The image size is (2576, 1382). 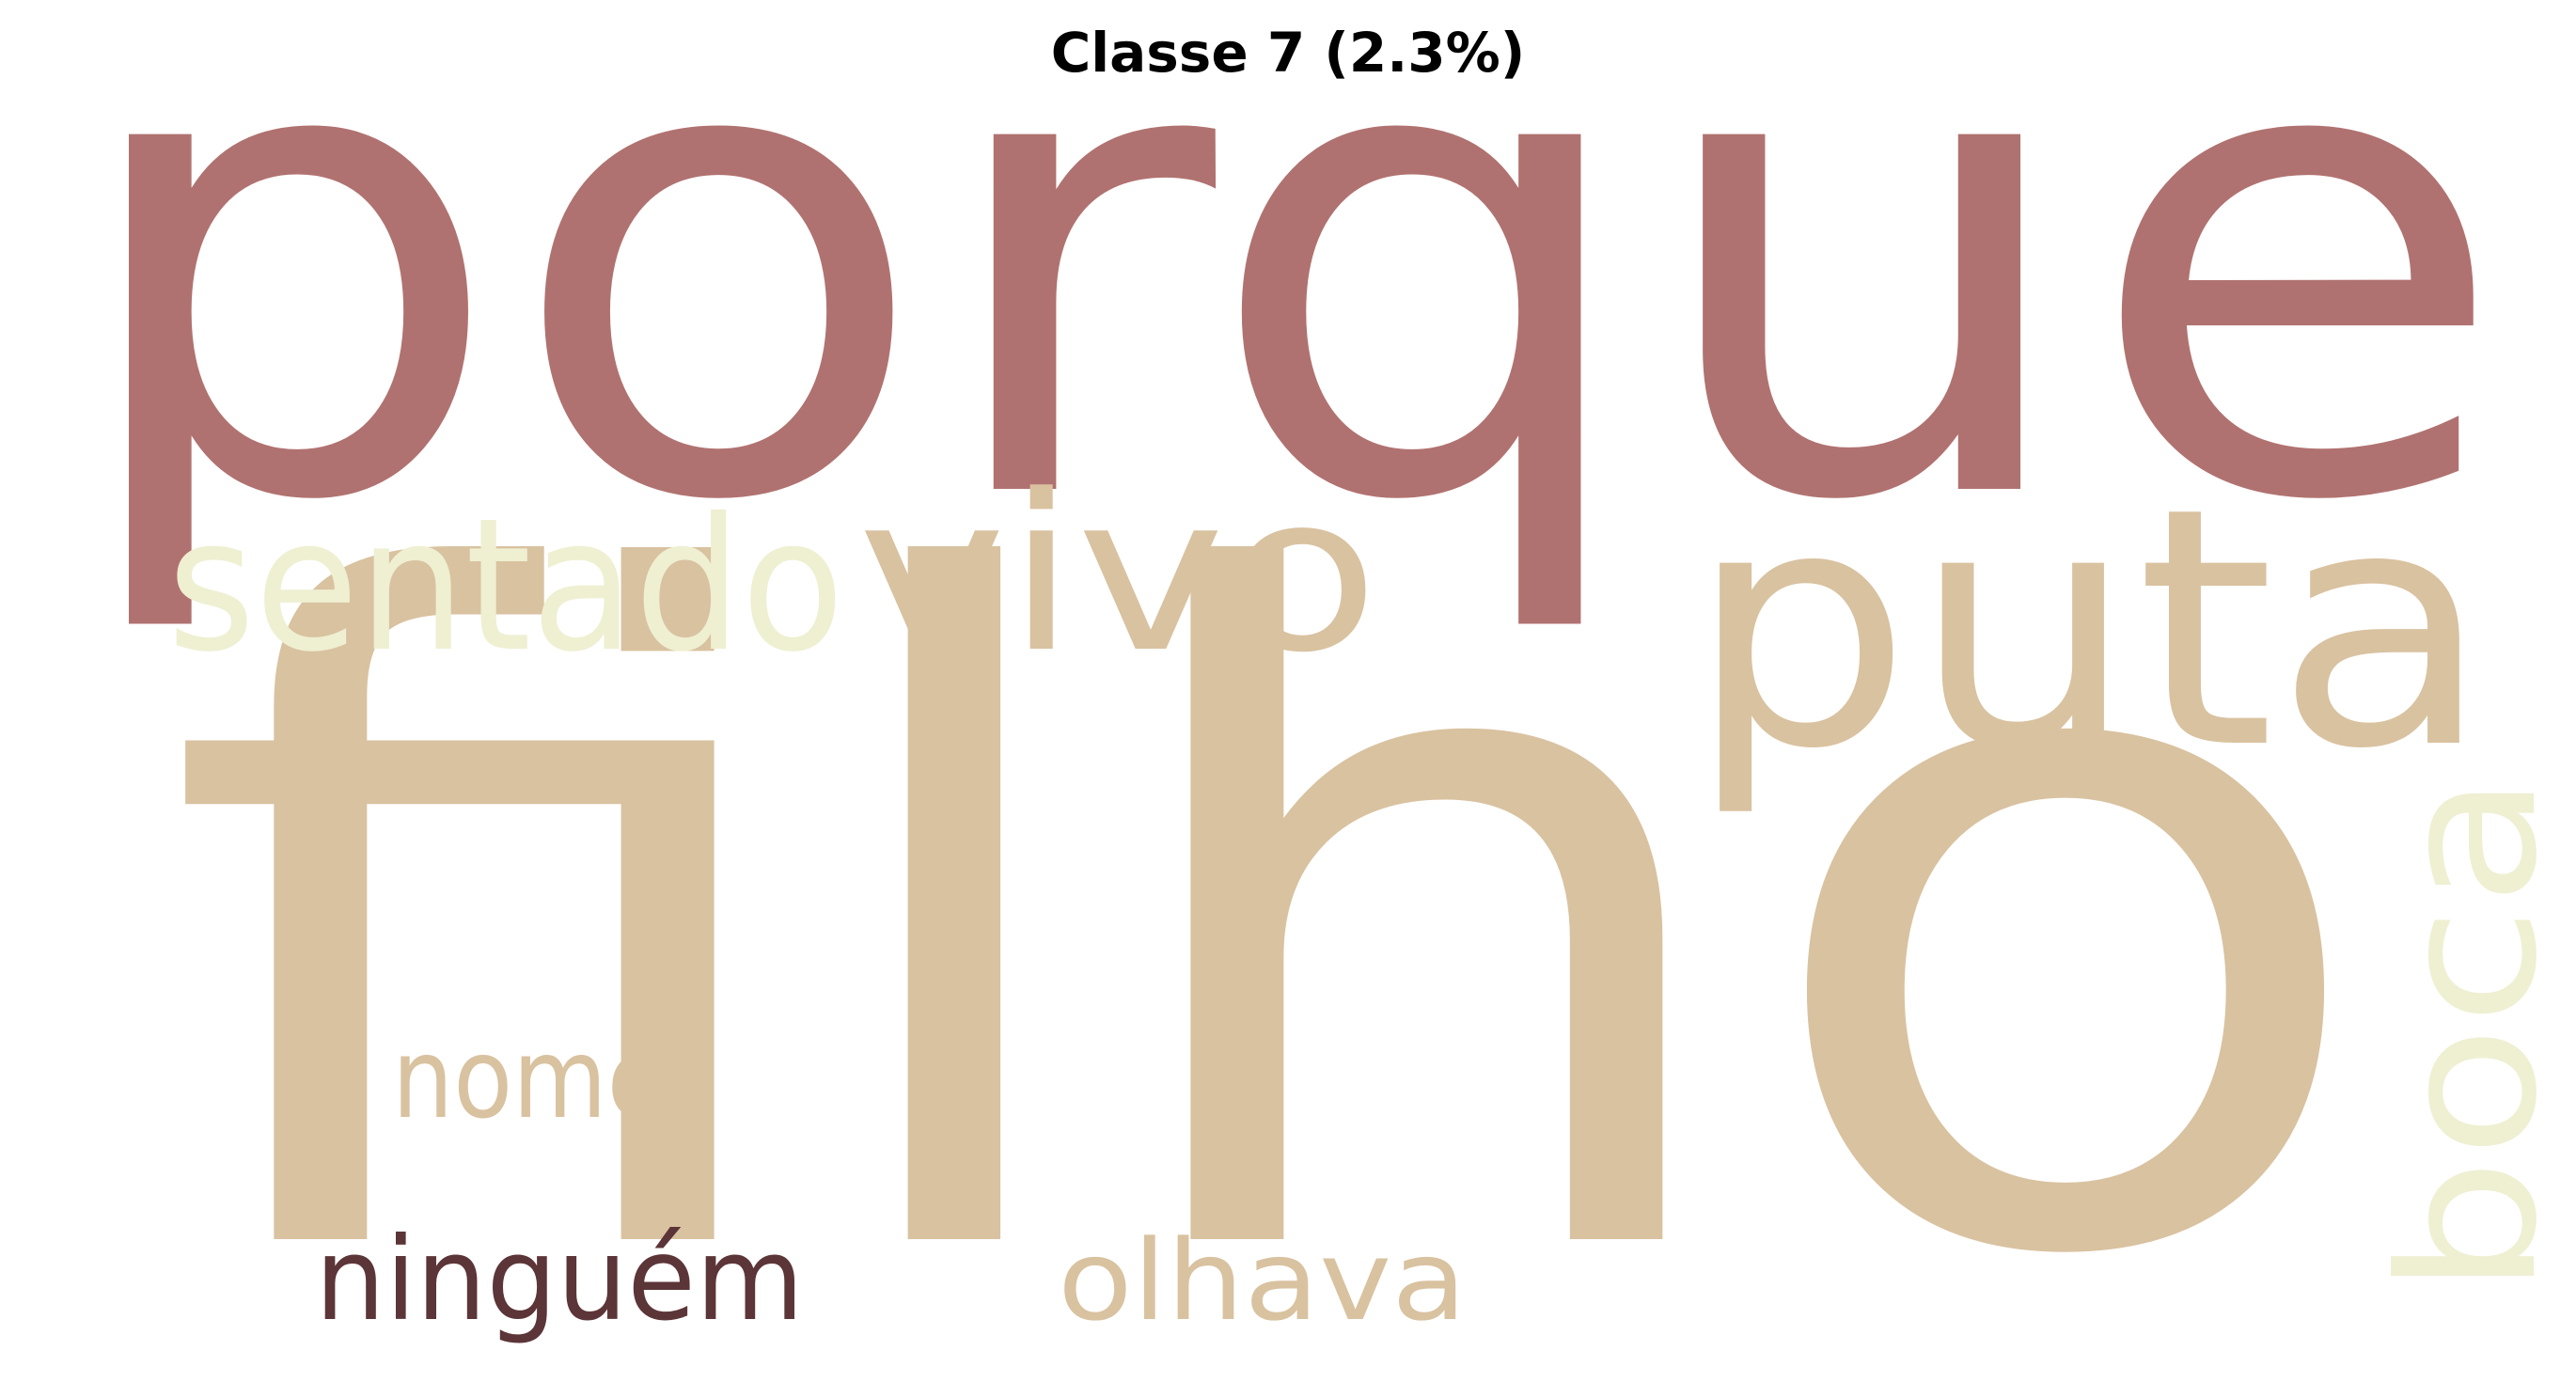 I want to click on word-puta: puta, so click(x=2089, y=629).